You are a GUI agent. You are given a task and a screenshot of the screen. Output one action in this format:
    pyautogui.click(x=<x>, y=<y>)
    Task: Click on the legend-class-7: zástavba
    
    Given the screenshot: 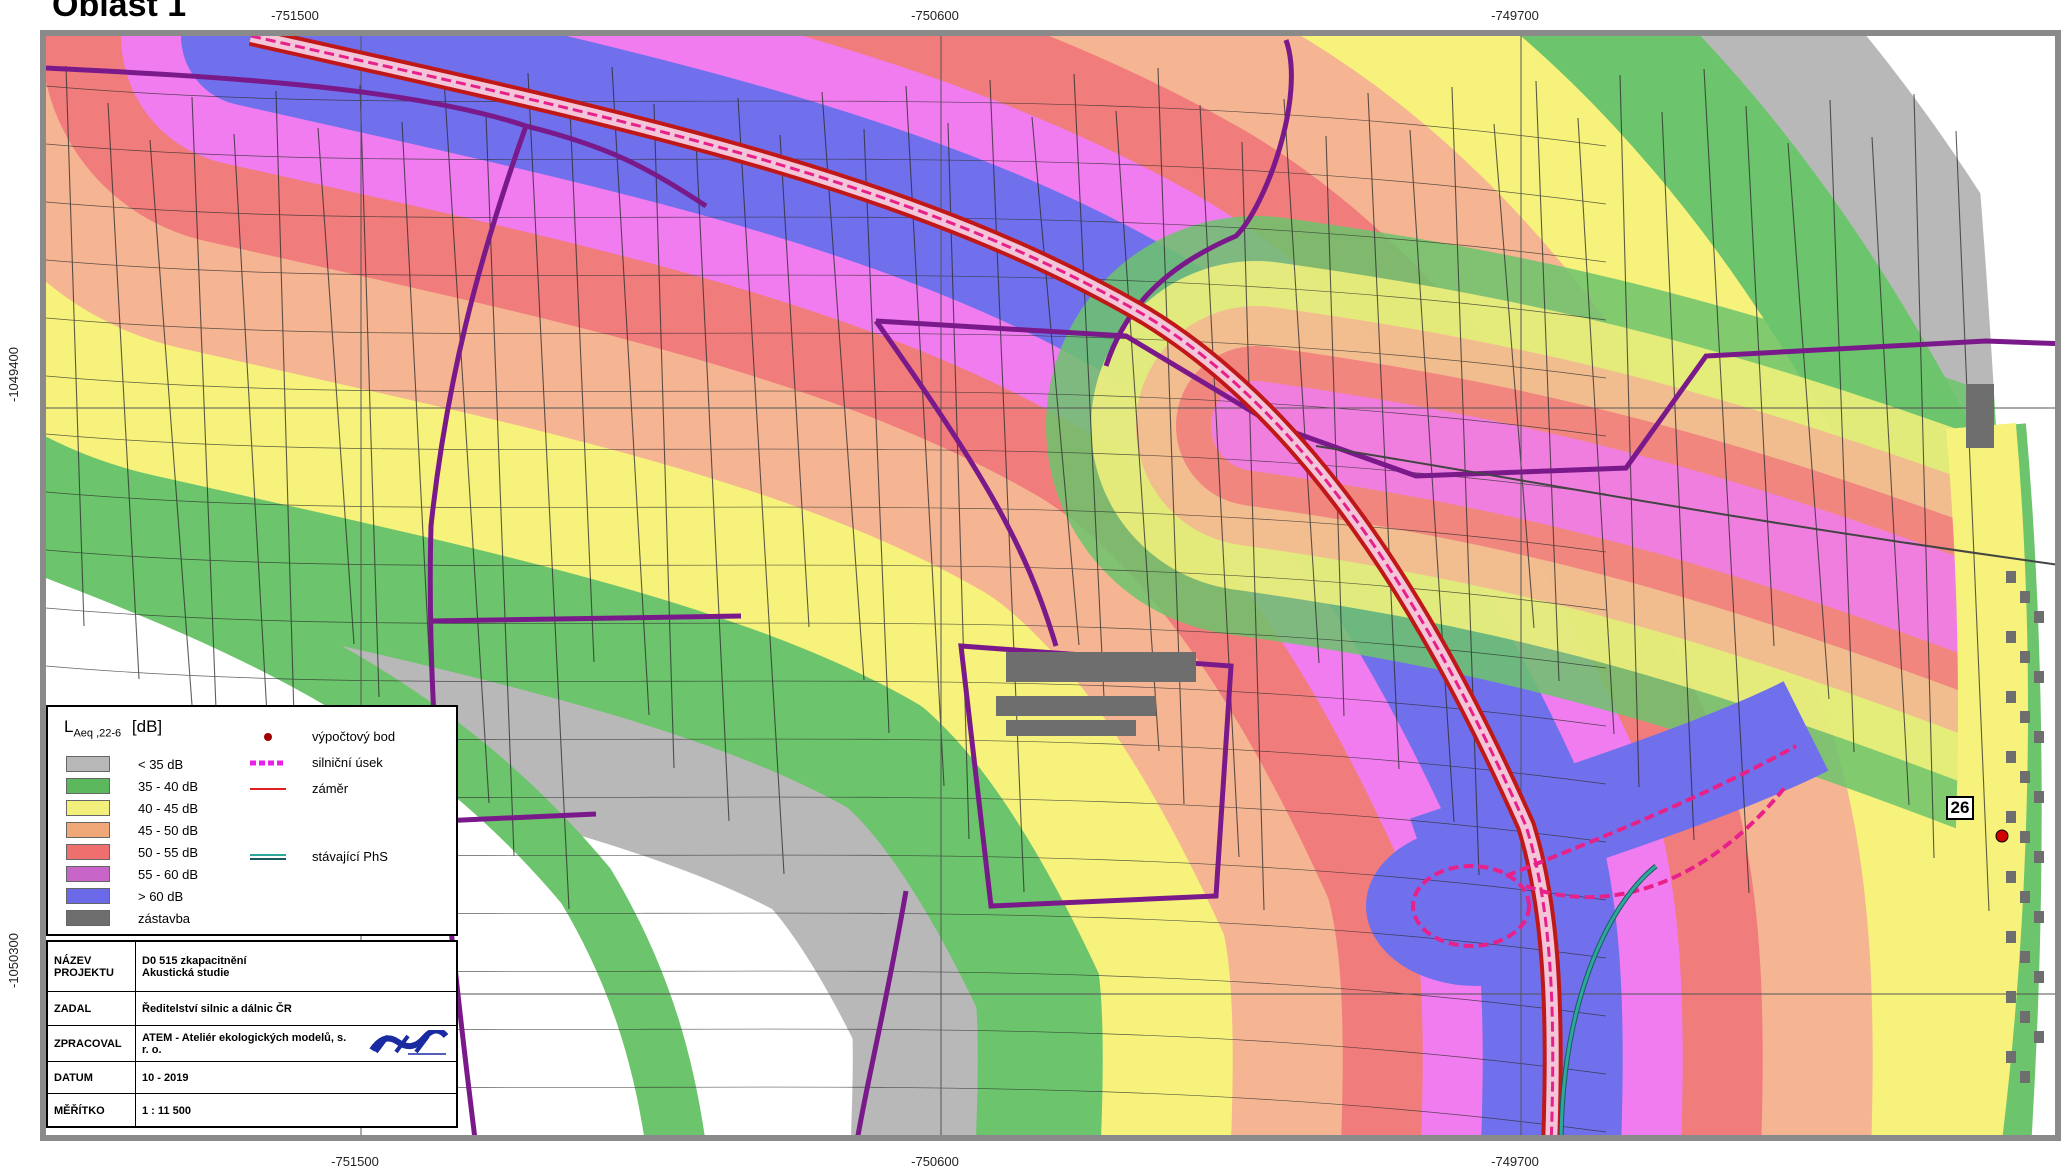 What is the action you would take?
    pyautogui.click(x=128, y=918)
    